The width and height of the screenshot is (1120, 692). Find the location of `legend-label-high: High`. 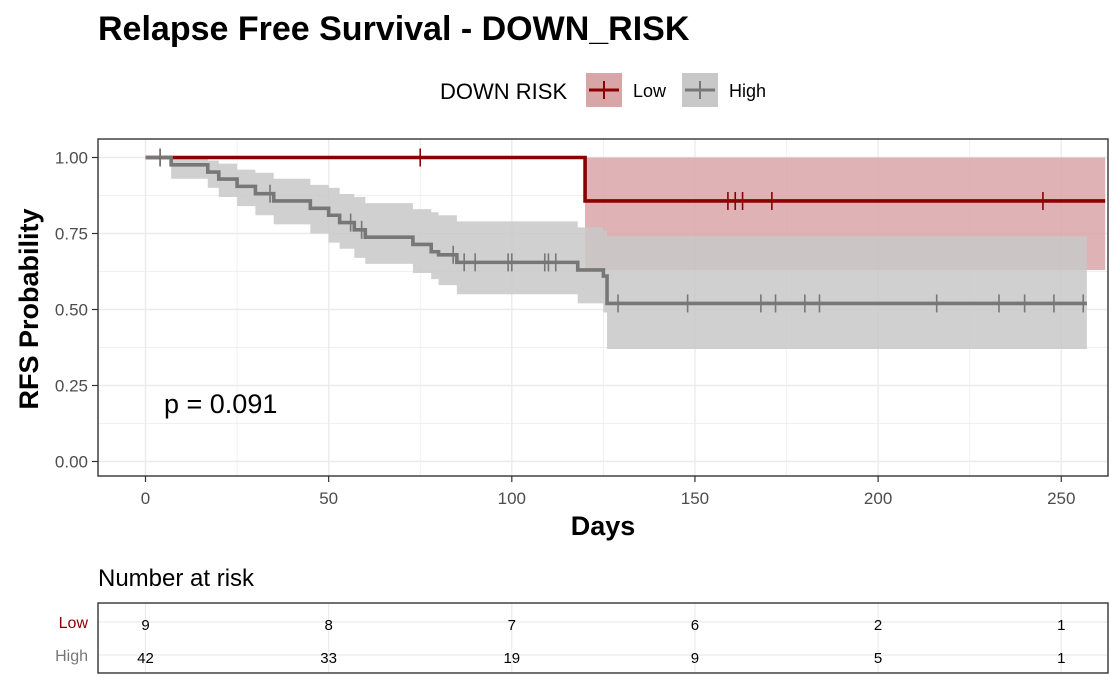

legend-label-high: High is located at coordinates (747, 91).